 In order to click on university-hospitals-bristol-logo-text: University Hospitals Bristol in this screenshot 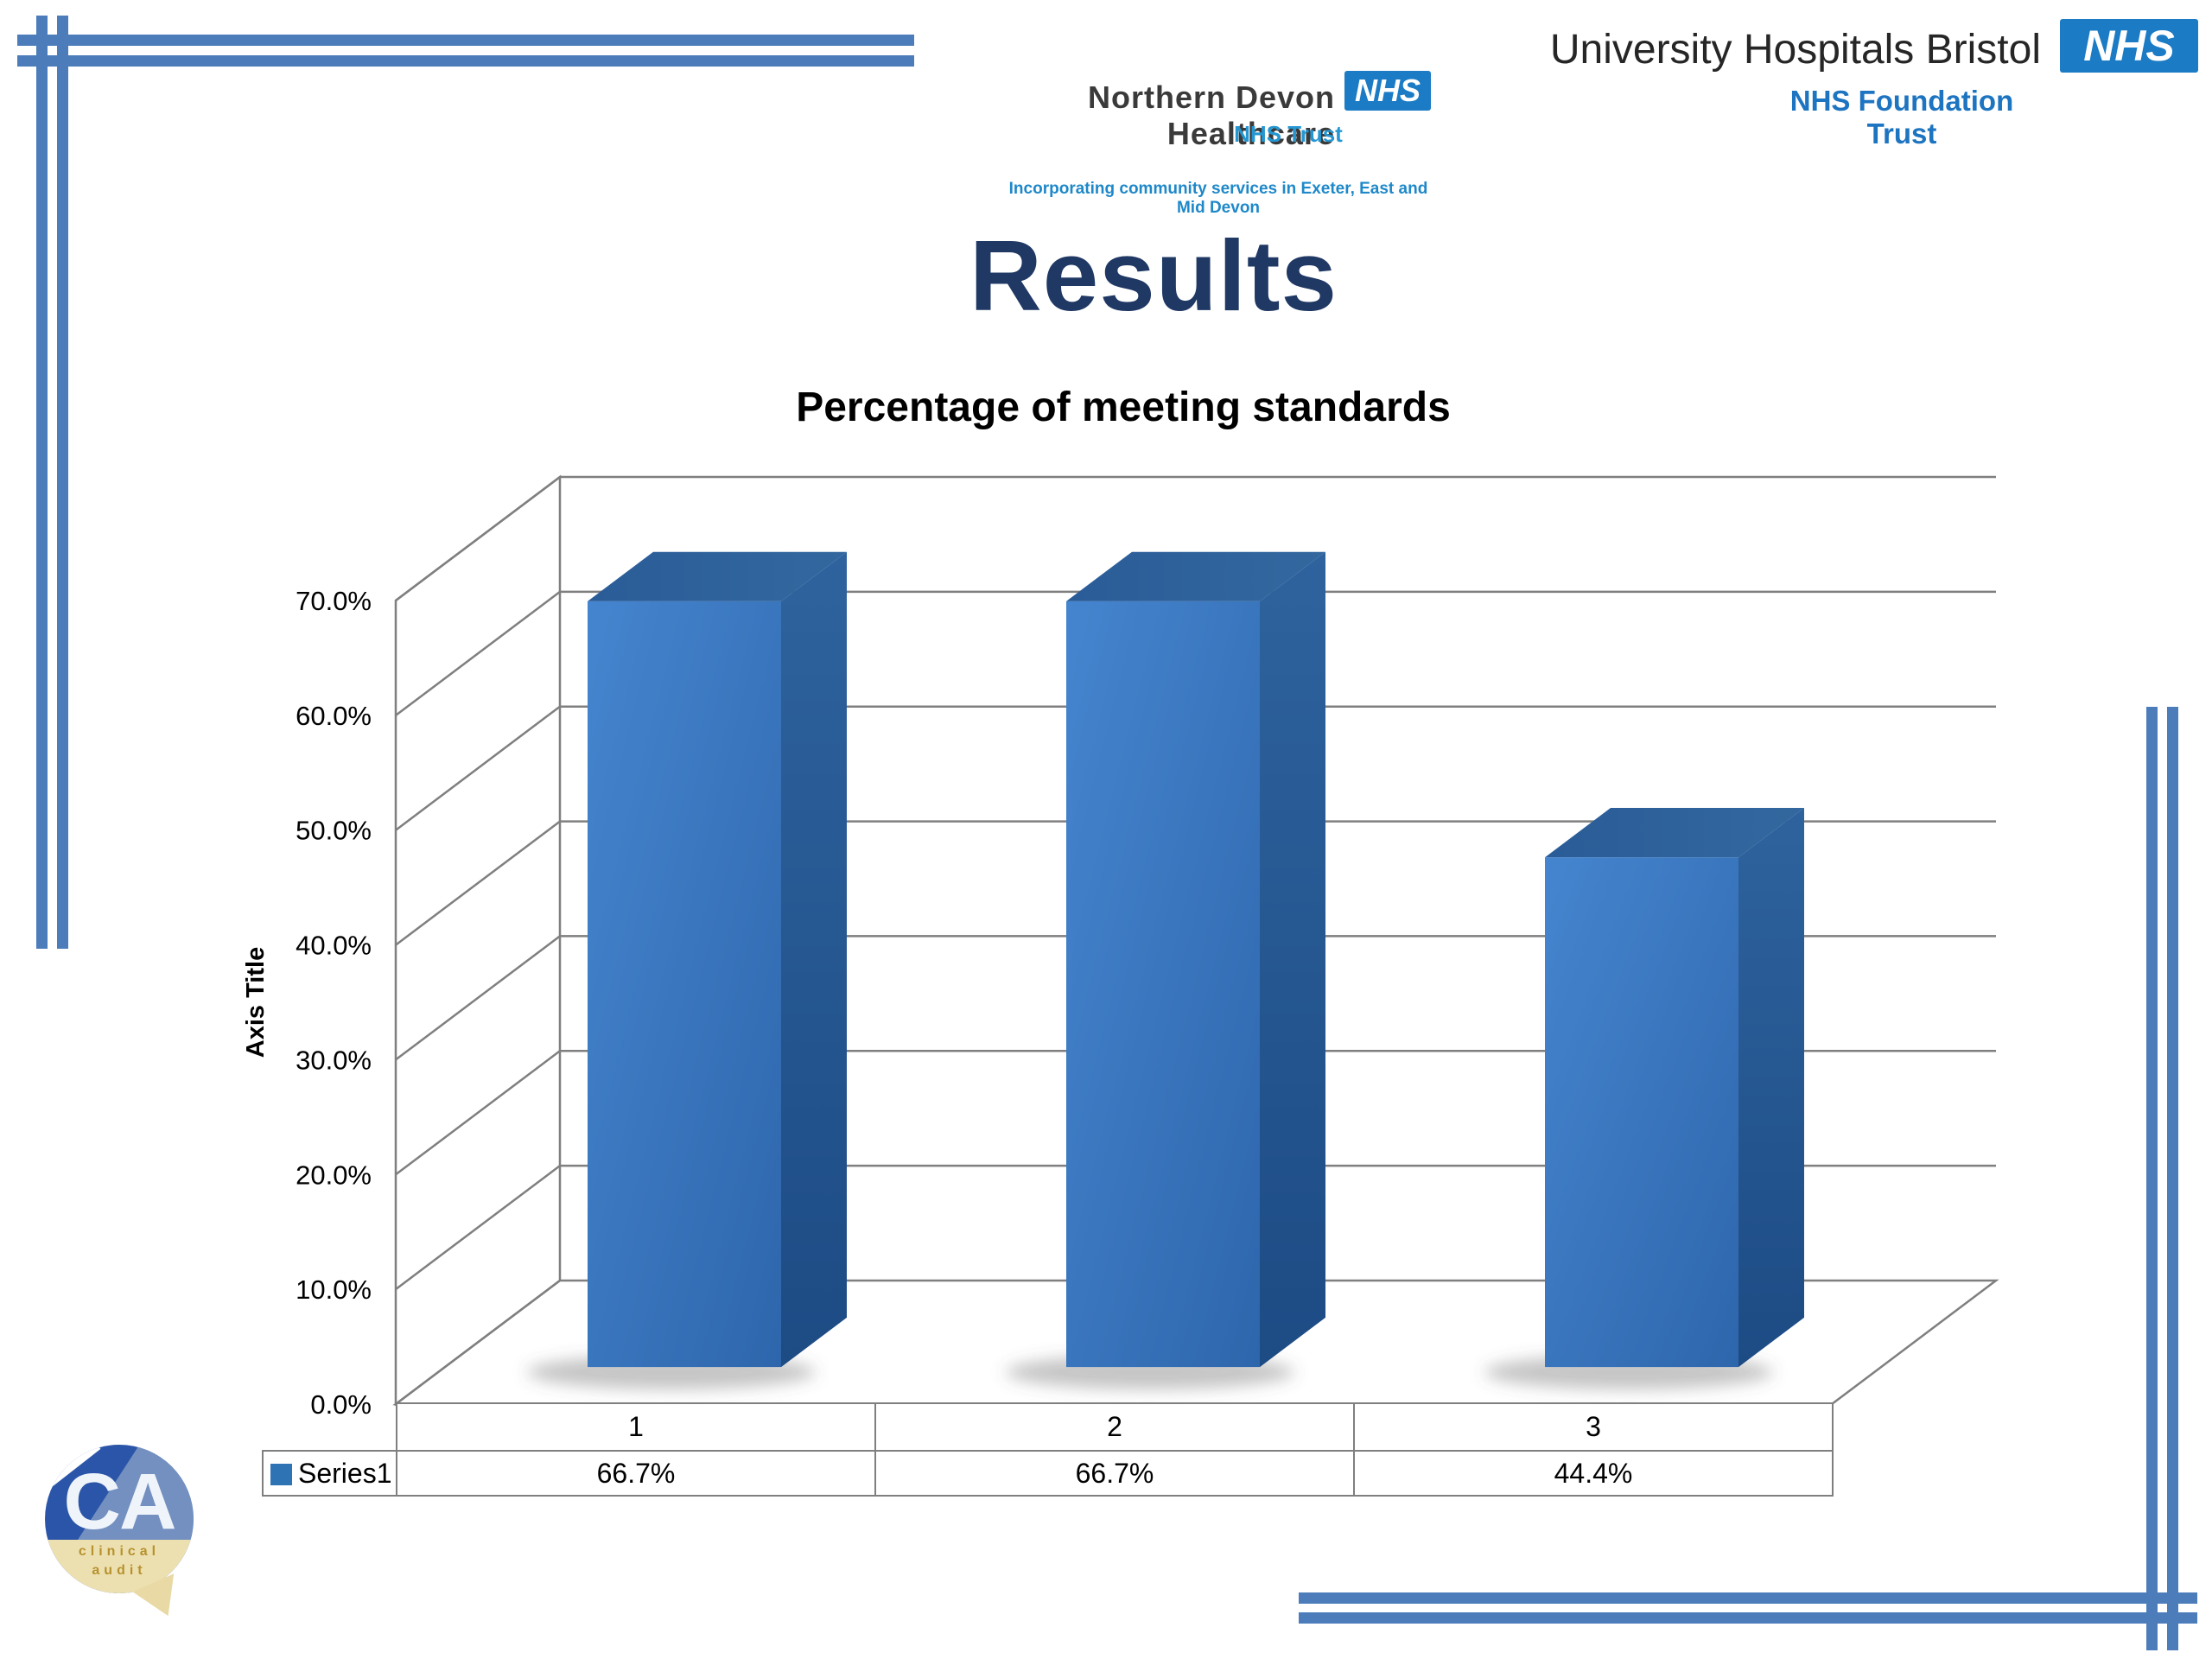, I will do `click(1795, 50)`.